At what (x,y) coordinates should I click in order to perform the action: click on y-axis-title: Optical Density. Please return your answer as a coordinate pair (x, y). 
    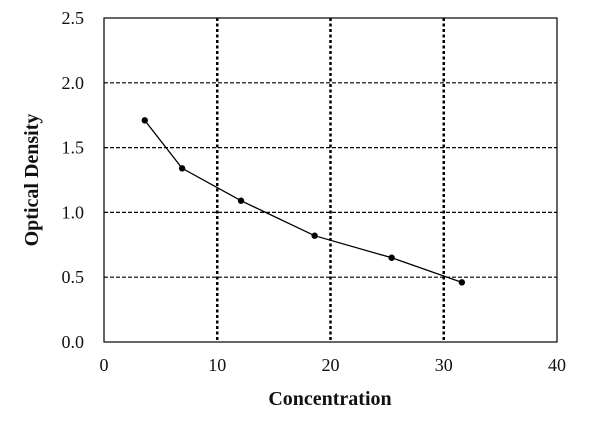
    Looking at the image, I should click on (32, 180).